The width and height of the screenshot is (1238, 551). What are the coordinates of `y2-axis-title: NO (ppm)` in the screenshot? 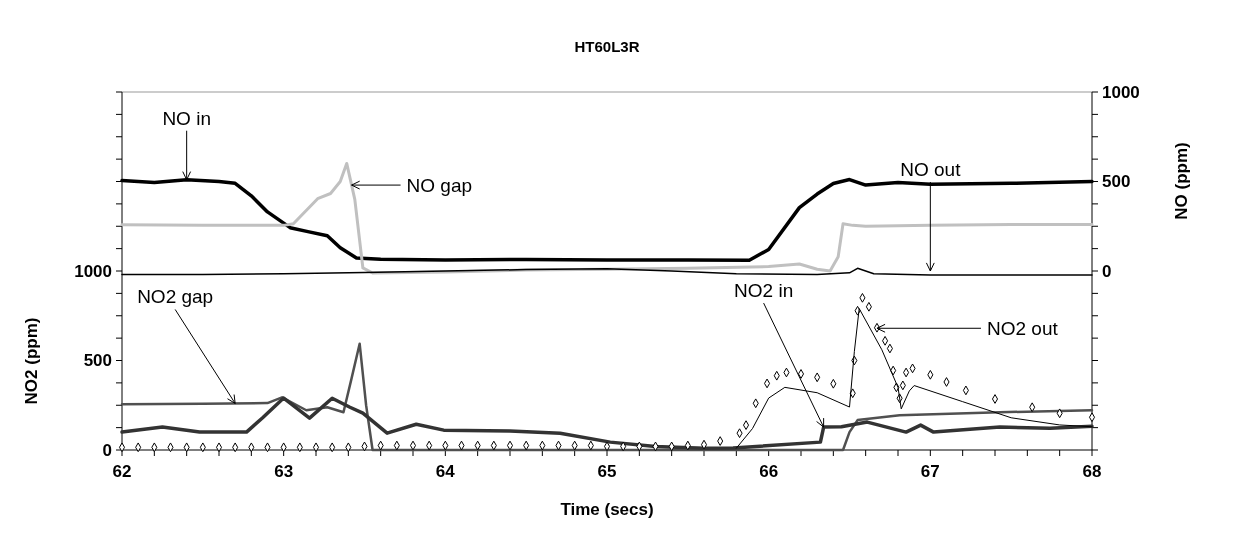 It's located at (1181, 181).